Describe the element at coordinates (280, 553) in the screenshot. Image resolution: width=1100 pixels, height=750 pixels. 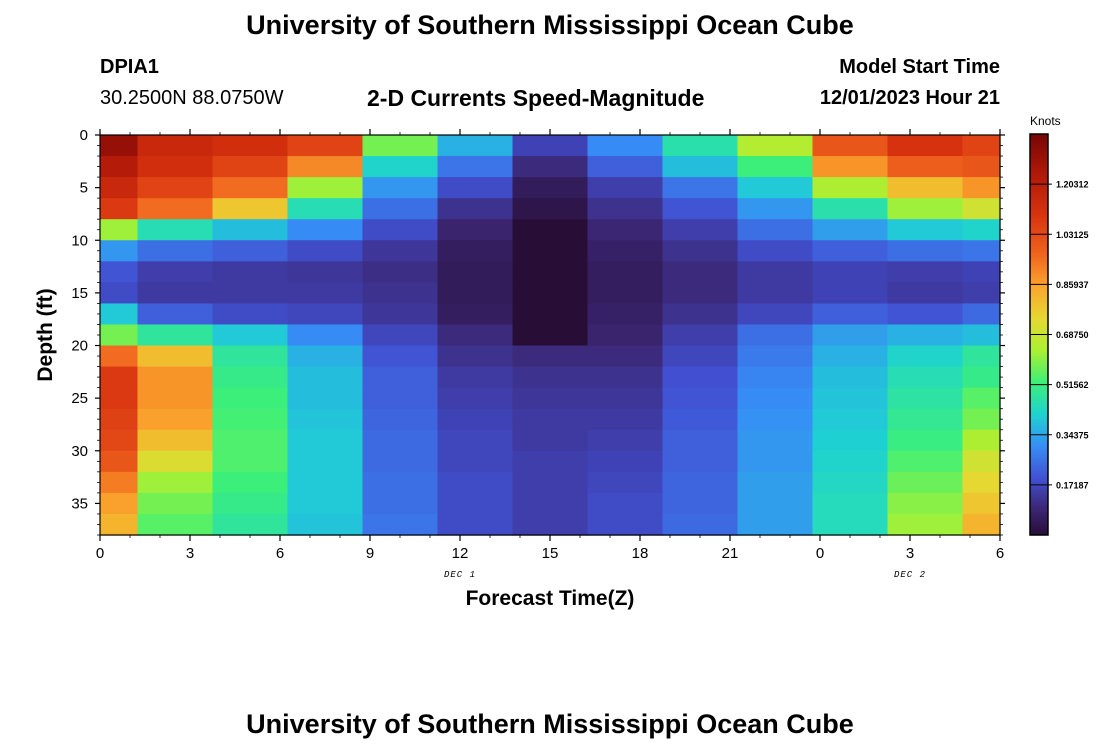
I see `x-tick-label: 6` at that location.